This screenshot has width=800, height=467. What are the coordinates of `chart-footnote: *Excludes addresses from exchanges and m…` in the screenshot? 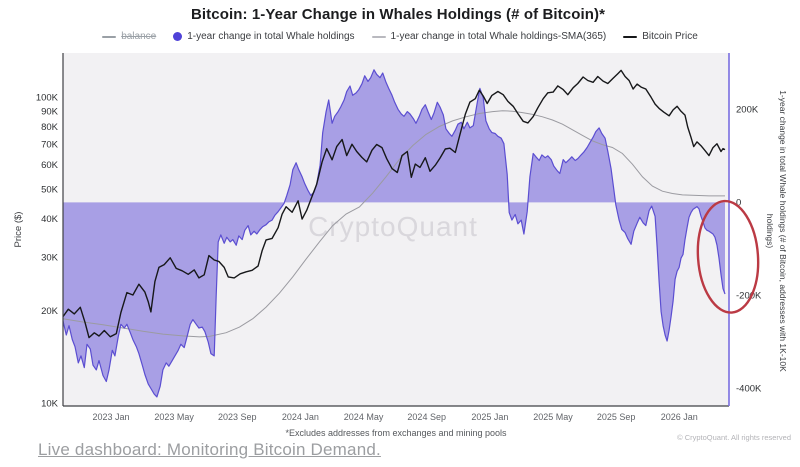 It's located at (396, 433).